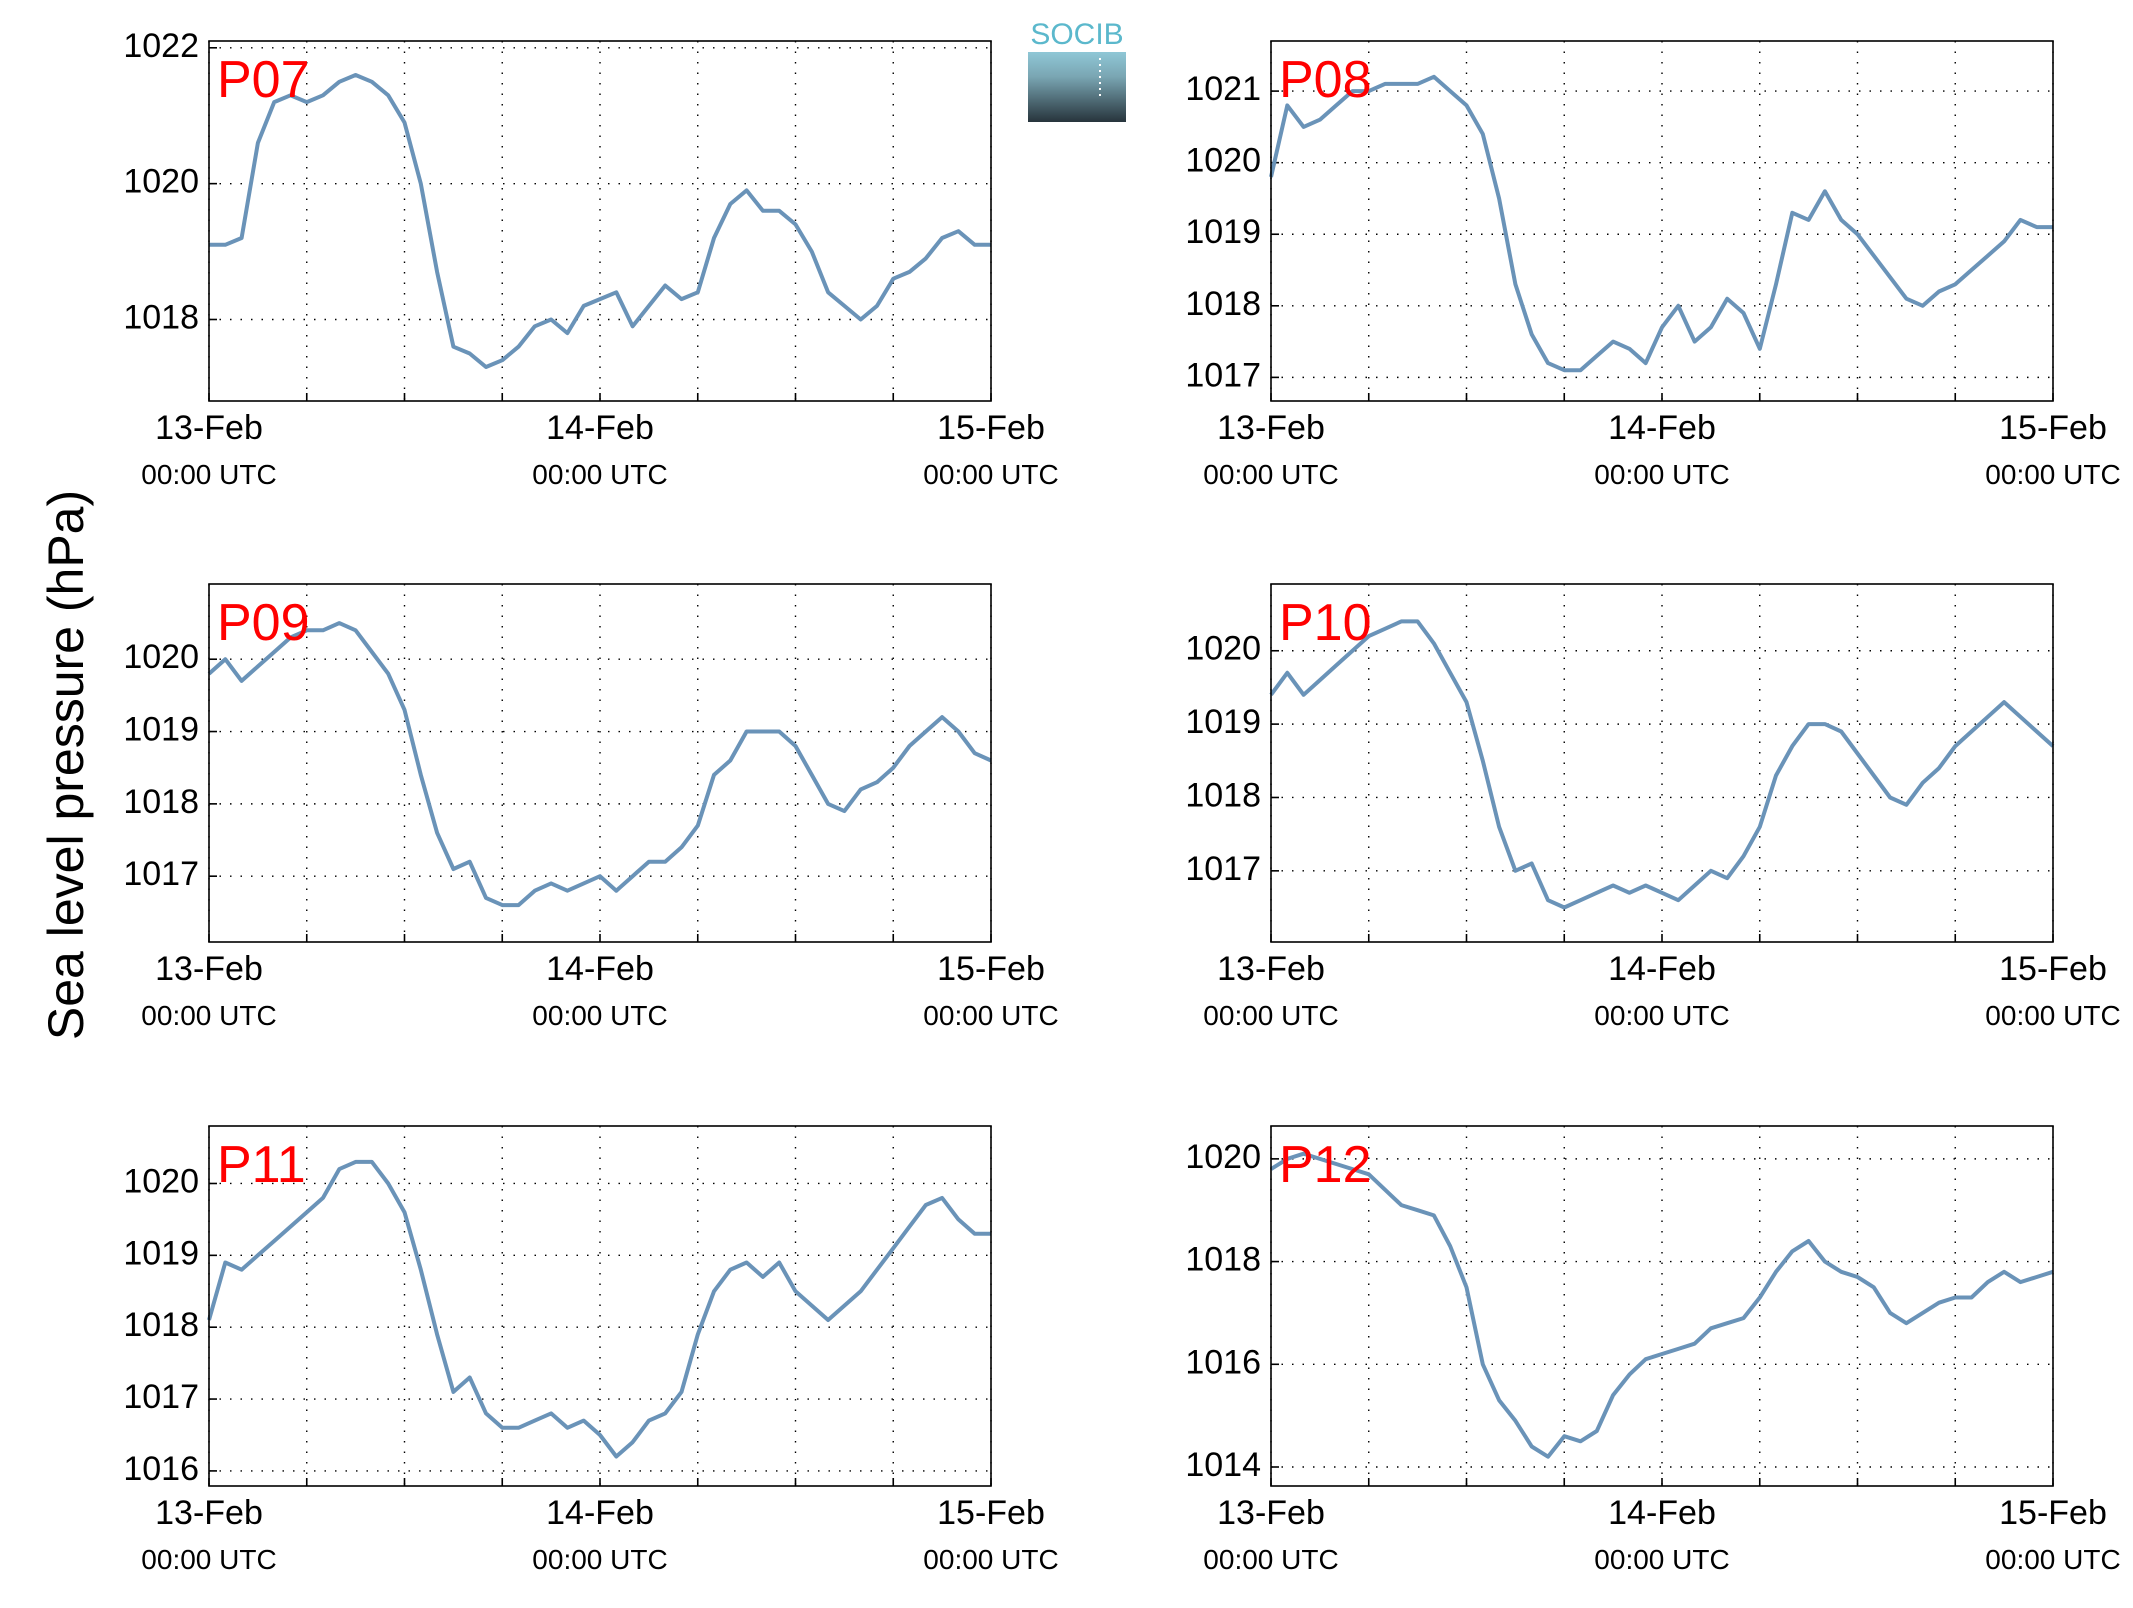  I want to click on panel-label: P08, so click(1325, 80).